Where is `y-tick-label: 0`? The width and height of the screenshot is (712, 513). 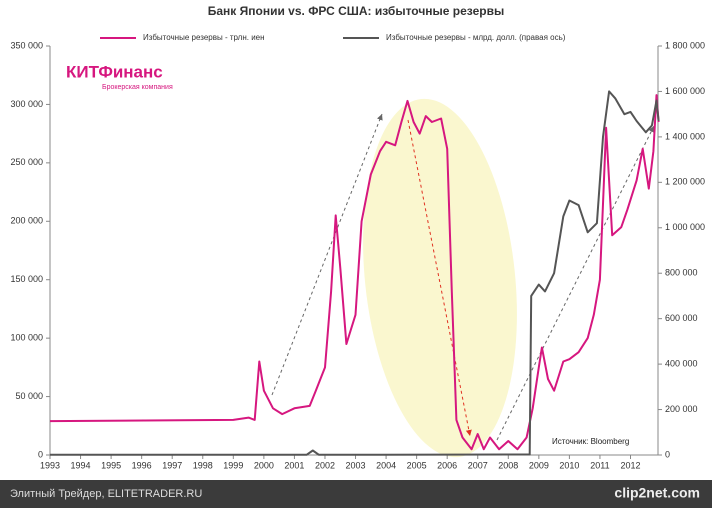
y-tick-label: 0 is located at coordinates (40, 454).